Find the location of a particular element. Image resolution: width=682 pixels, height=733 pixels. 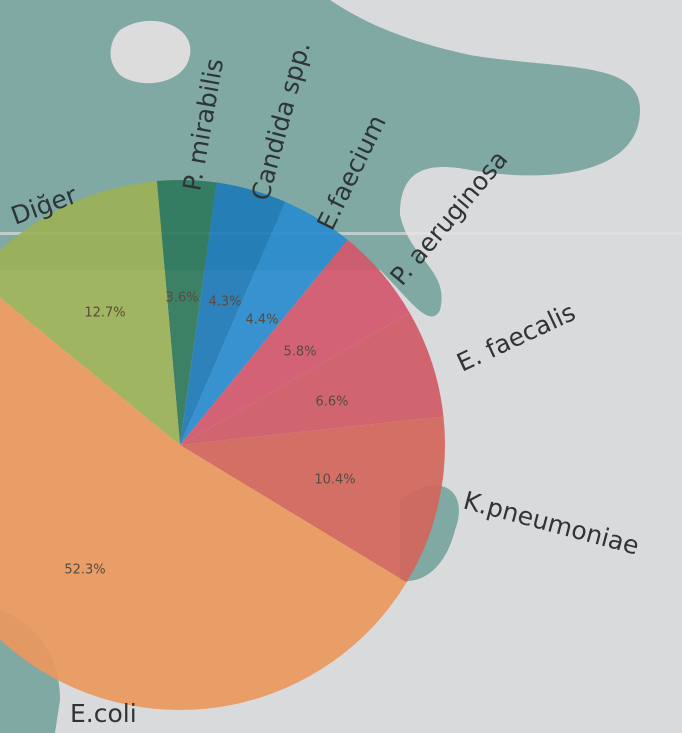

value-label: 5.8% is located at coordinates (299, 352).